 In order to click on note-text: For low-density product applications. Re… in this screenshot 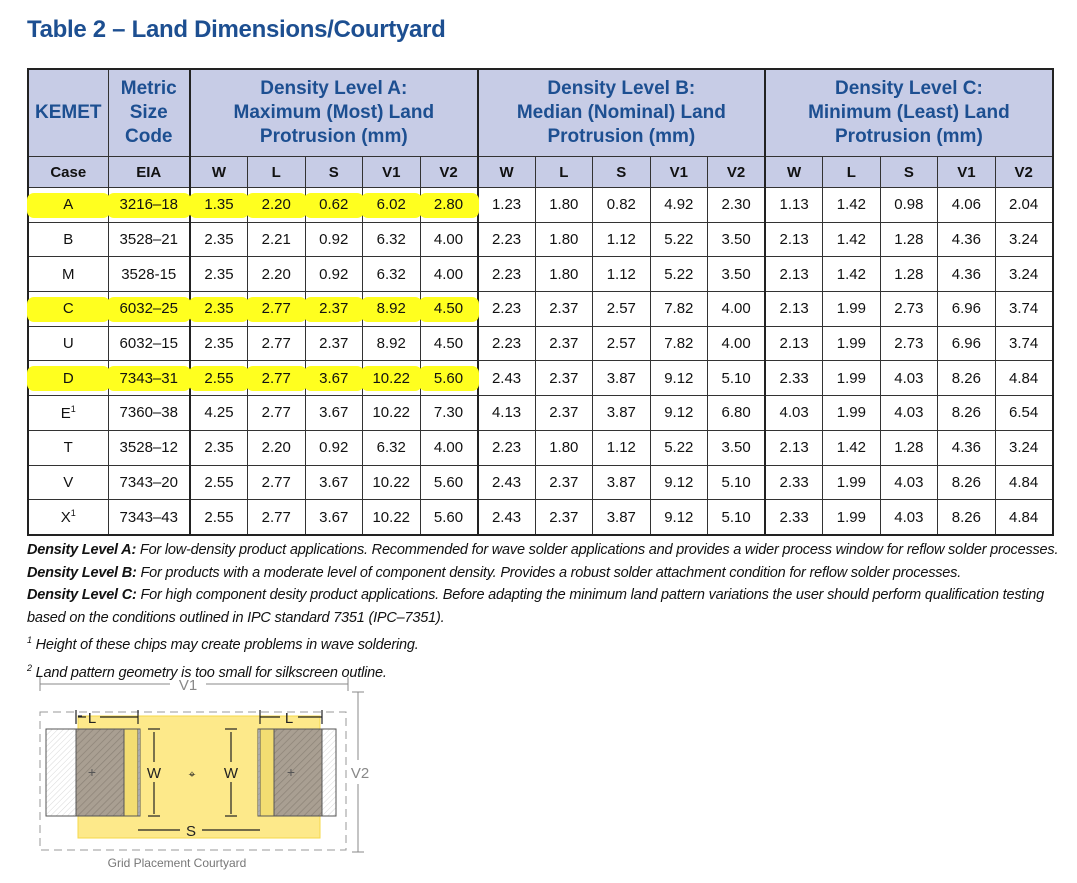, I will do `click(597, 550)`.